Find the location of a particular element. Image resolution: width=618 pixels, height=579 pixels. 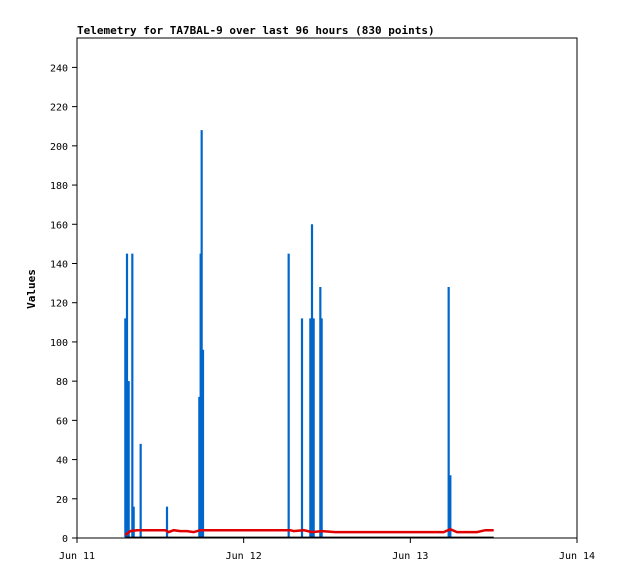

y-tick-label: 120 is located at coordinates (59, 304).